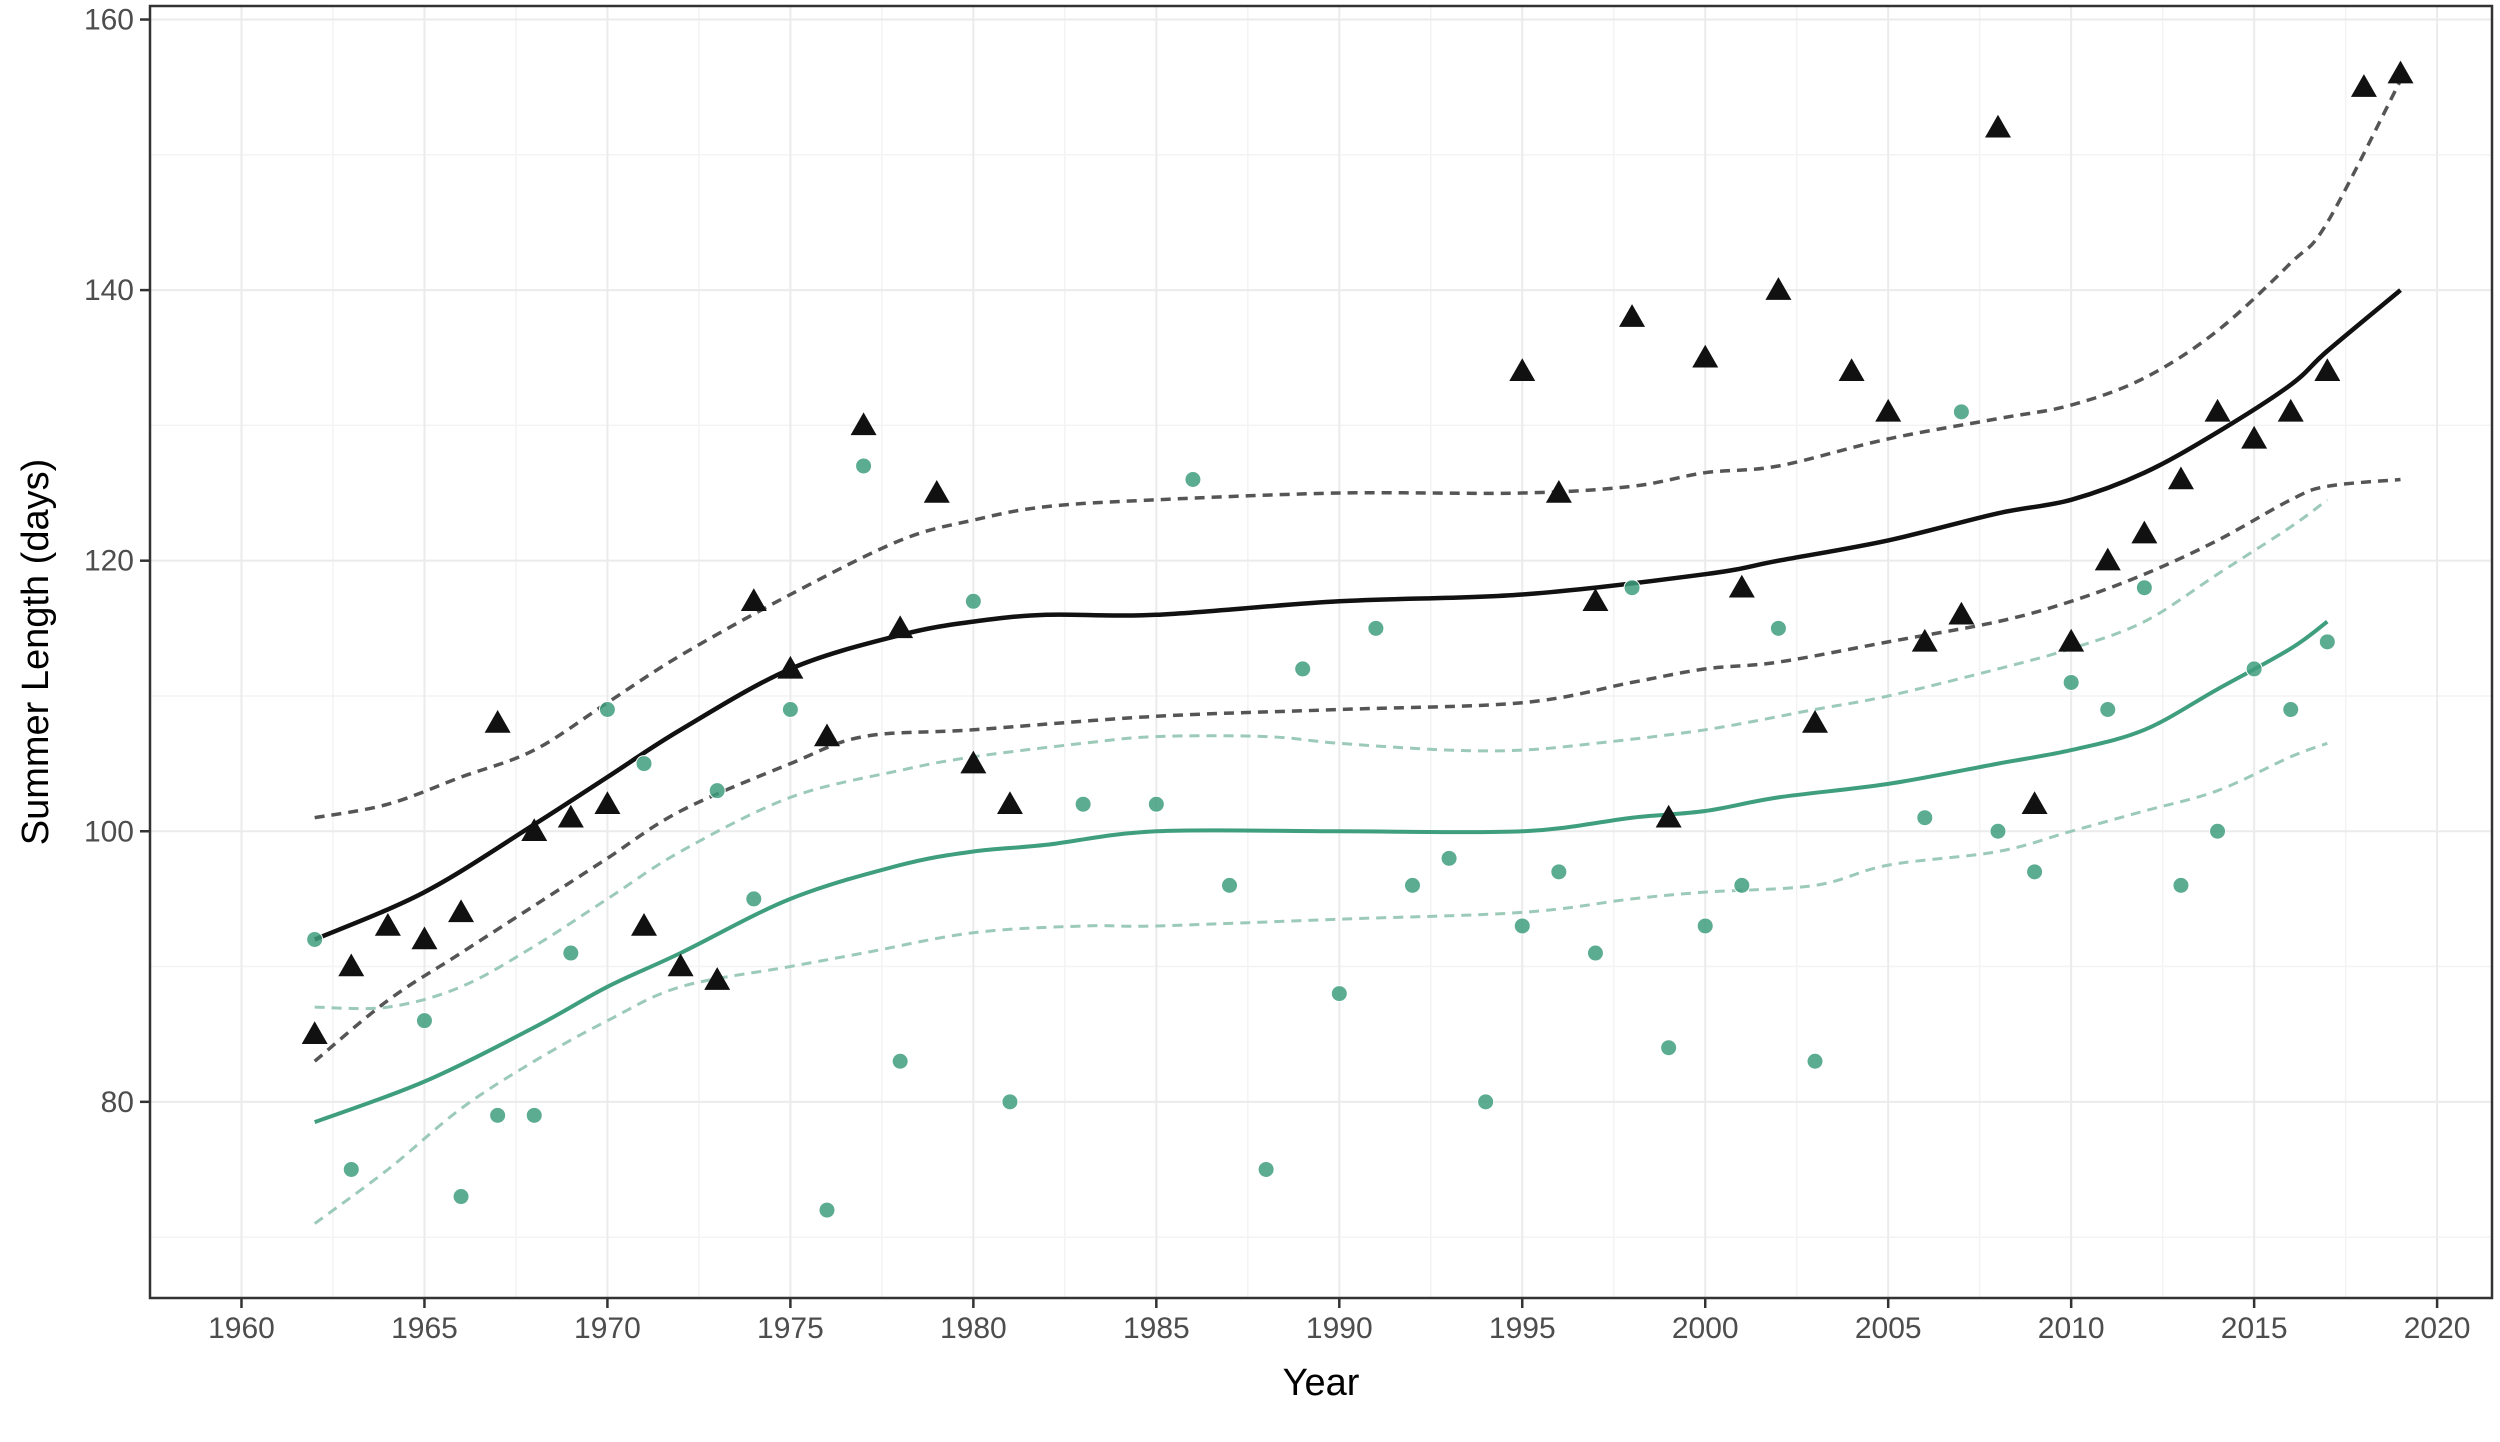 Image resolution: width=2500 pixels, height=1442 pixels. I want to click on x-tick-label: 1960, so click(241, 1328).